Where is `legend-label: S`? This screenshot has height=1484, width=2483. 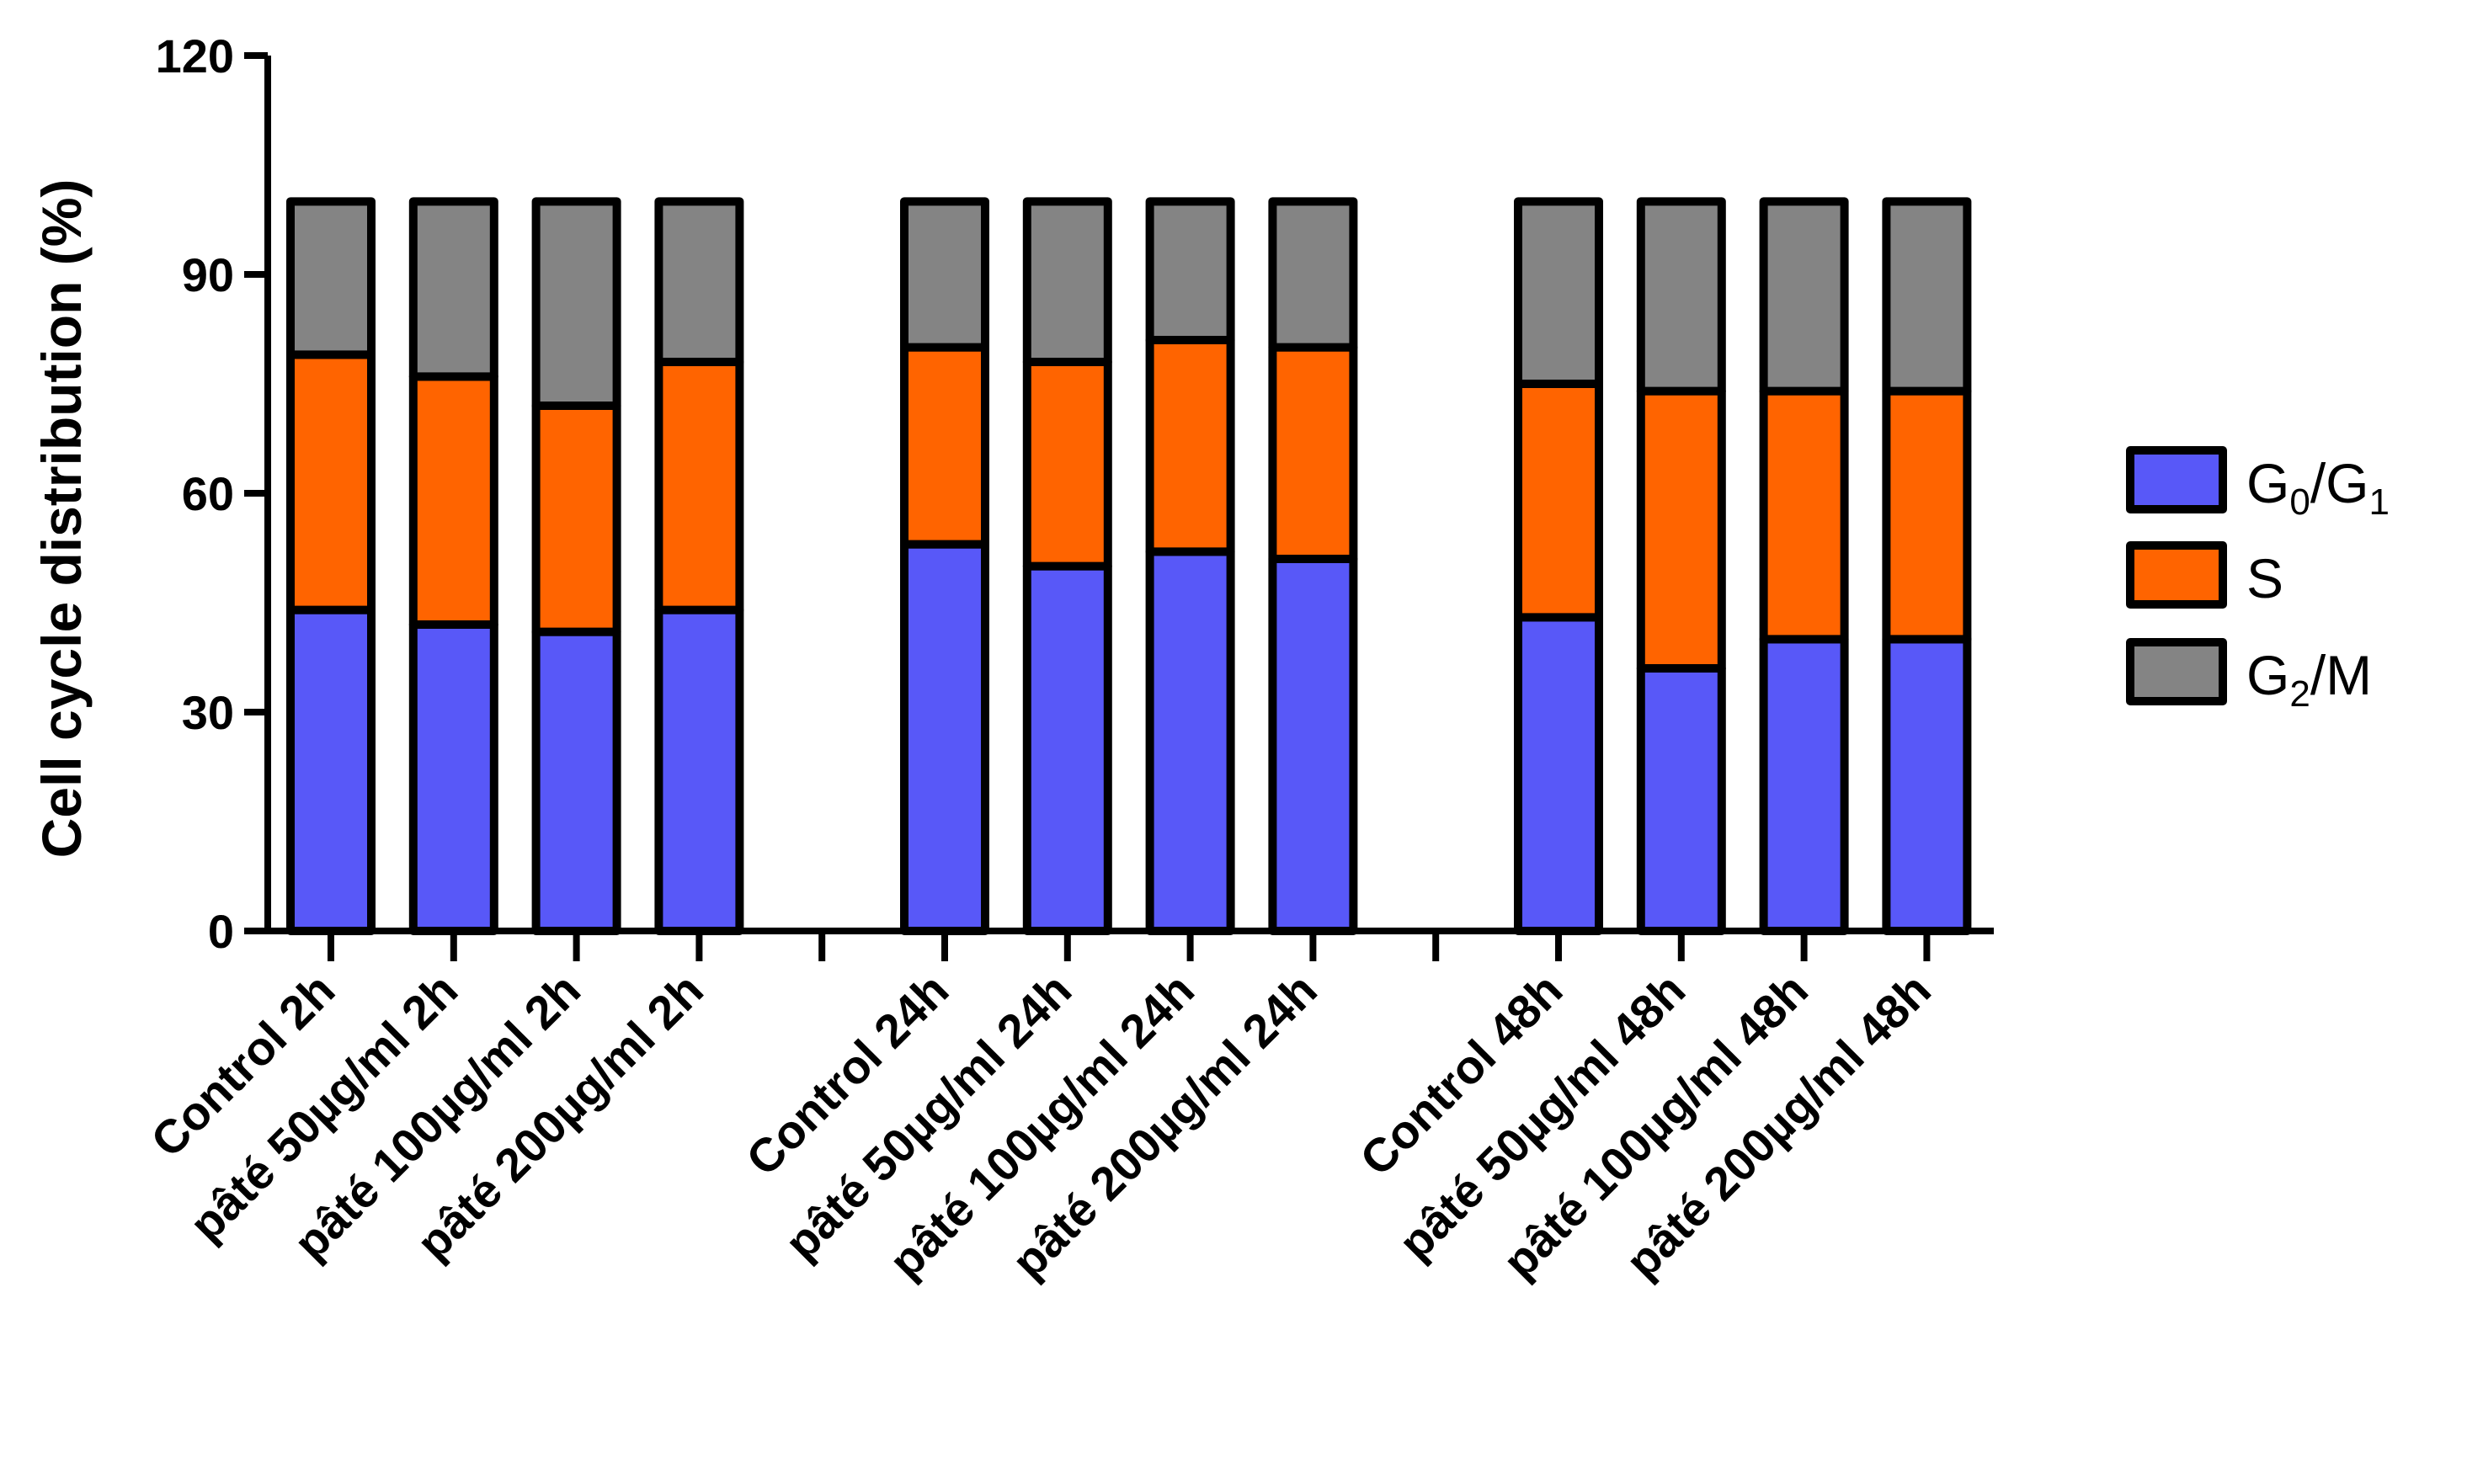 legend-label: S is located at coordinates (2264, 578).